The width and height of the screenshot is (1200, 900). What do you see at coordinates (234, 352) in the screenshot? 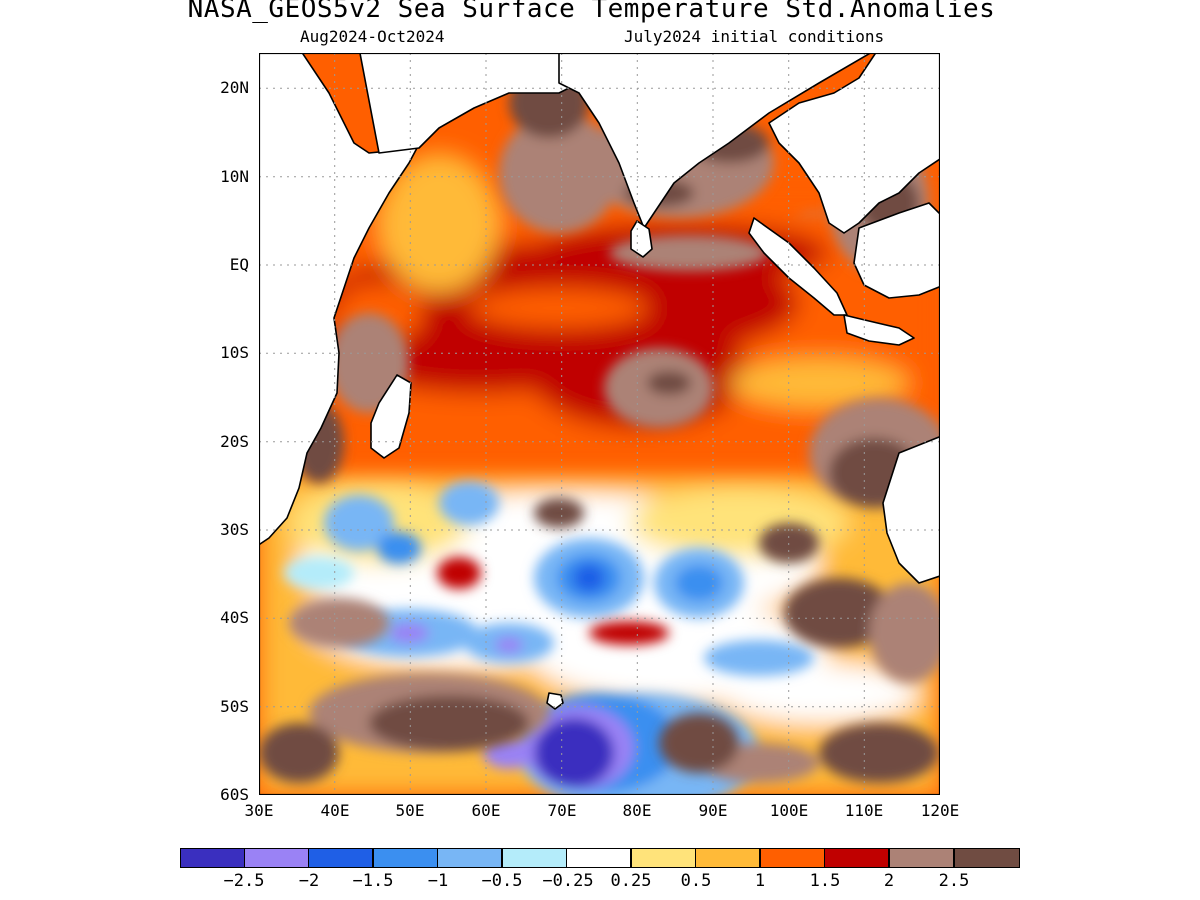
I see `lat-label-10s: 10S` at bounding box center [234, 352].